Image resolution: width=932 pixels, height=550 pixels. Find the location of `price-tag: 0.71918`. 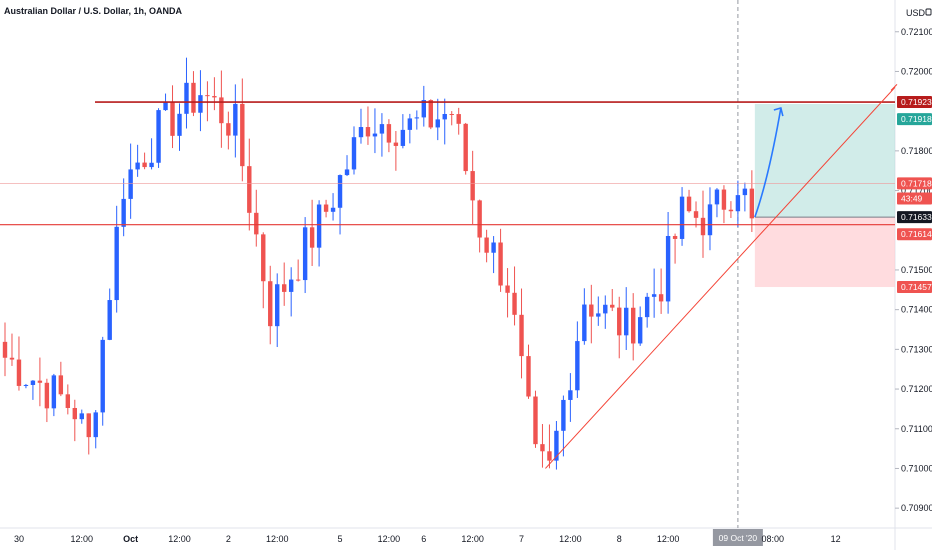

price-tag: 0.71918 is located at coordinates (914, 119).